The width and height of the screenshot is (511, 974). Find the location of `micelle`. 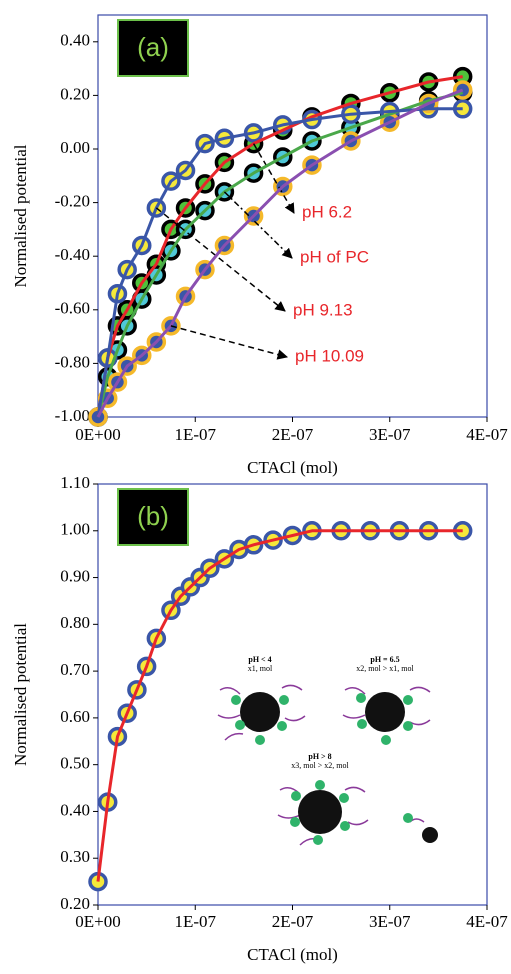

micelle is located at coordinates (324, 765).